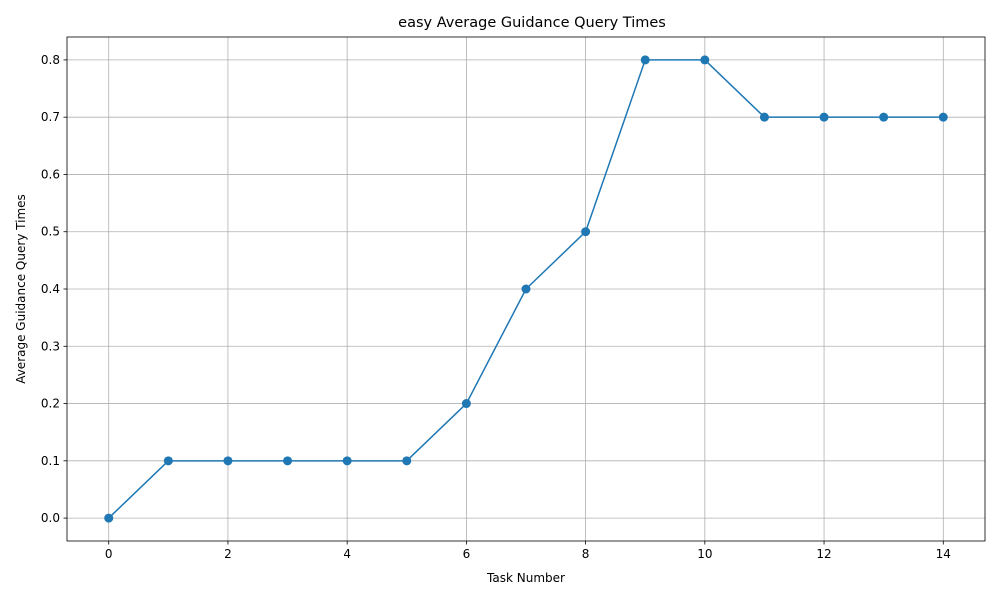 The width and height of the screenshot is (1000, 600). What do you see at coordinates (467, 554) in the screenshot?
I see `x-tick-label: 6` at bounding box center [467, 554].